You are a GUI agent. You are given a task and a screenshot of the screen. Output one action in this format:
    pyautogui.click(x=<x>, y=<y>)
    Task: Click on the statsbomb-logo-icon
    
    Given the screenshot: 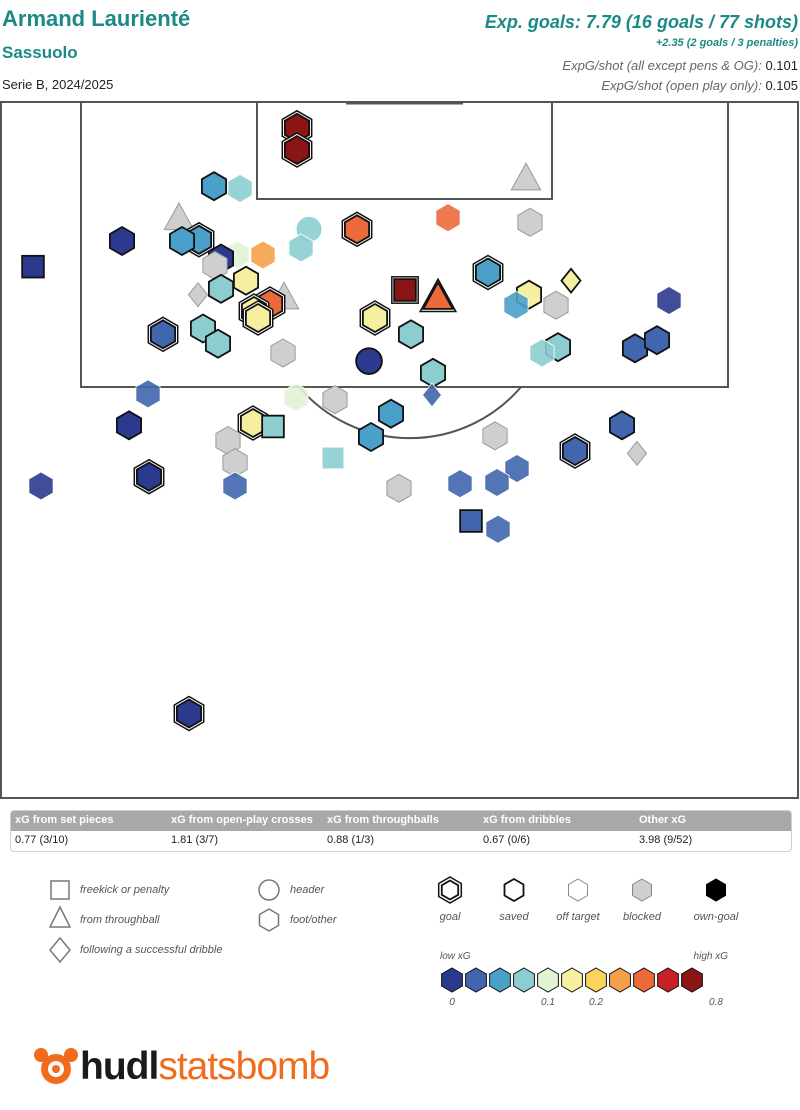 What is the action you would take?
    pyautogui.click(x=56, y=1066)
    